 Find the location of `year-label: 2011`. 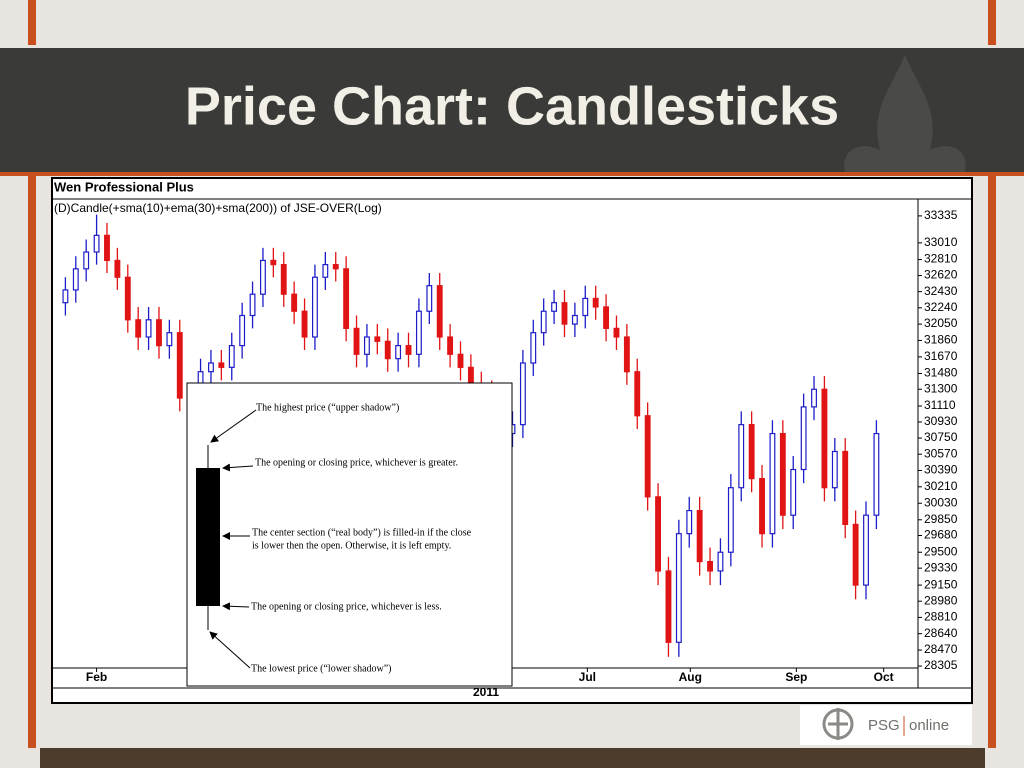

year-label: 2011 is located at coordinates (486, 692).